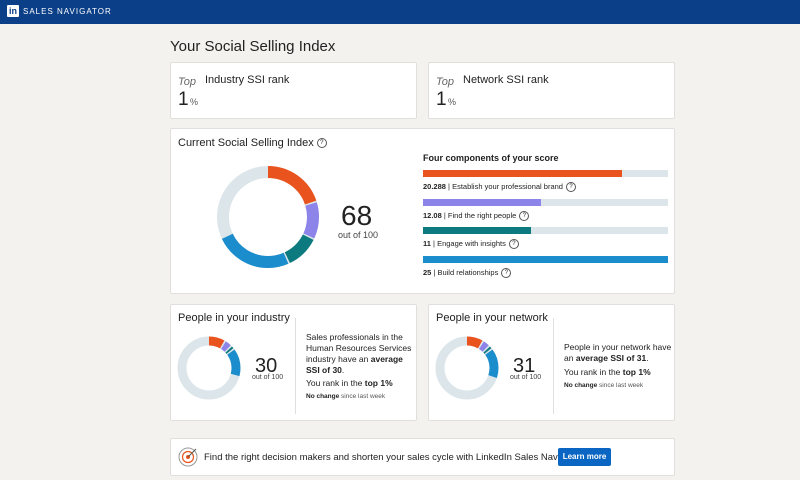 This screenshot has width=800, height=480. What do you see at coordinates (357, 215) in the screenshot?
I see `ssi-score: 68` at bounding box center [357, 215].